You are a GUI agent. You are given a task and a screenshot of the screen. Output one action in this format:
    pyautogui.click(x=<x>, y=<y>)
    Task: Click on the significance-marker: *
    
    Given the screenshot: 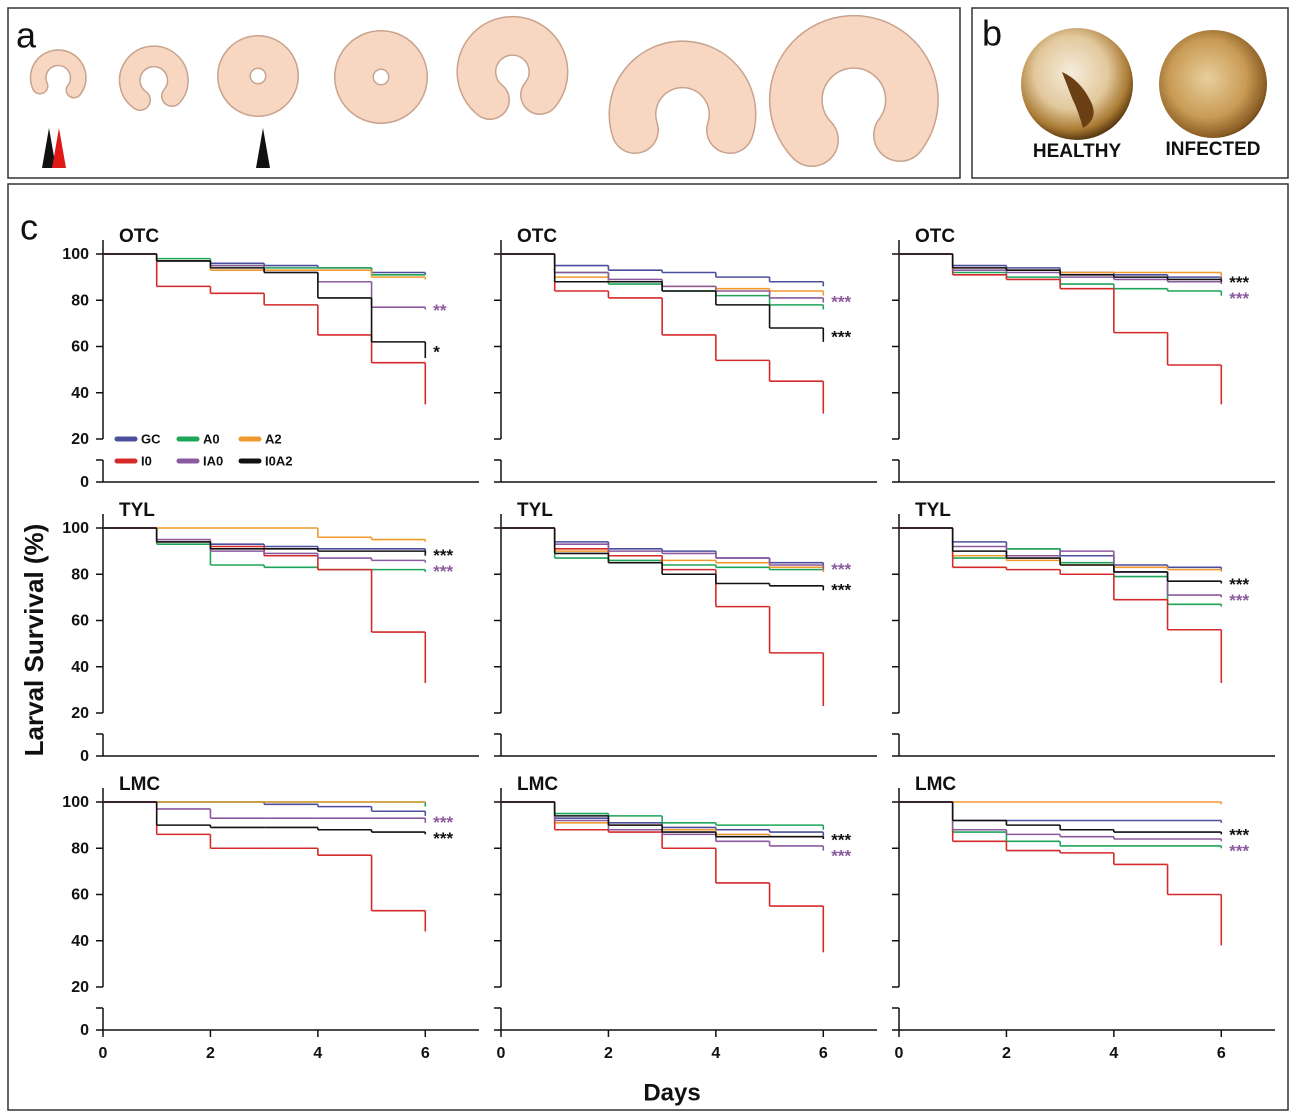 What is the action you would take?
    pyautogui.click(x=436, y=351)
    